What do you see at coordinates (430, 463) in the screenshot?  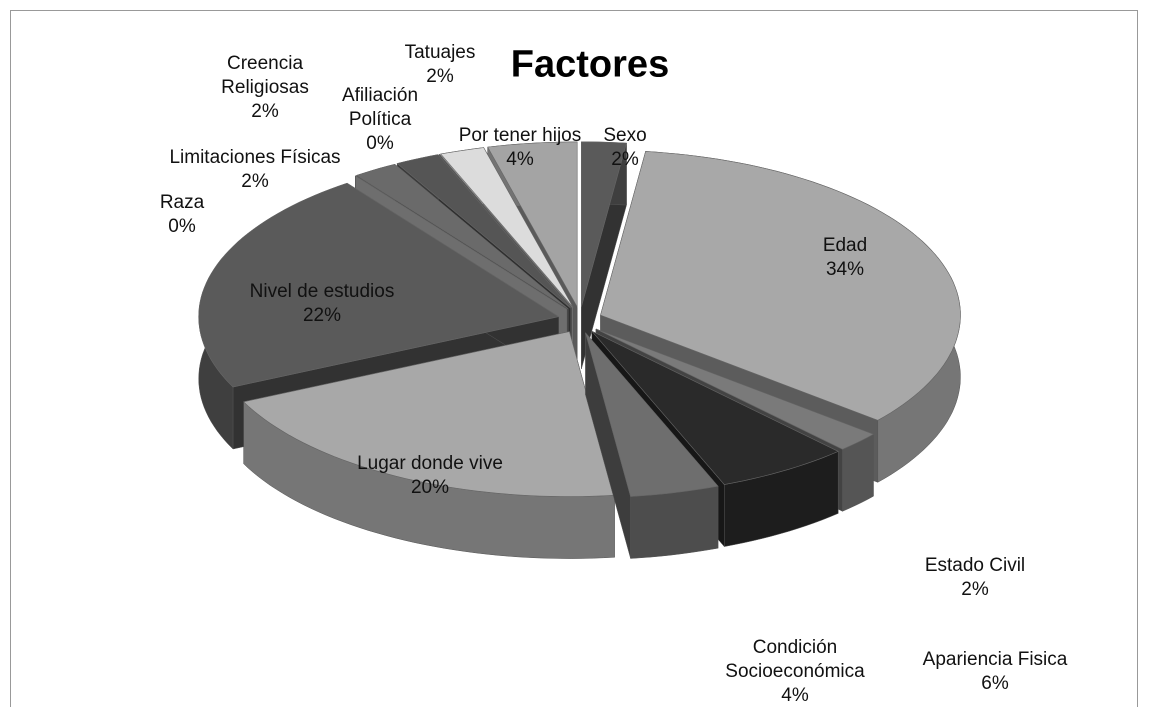 I see `category-label: Lugar donde vive` at bounding box center [430, 463].